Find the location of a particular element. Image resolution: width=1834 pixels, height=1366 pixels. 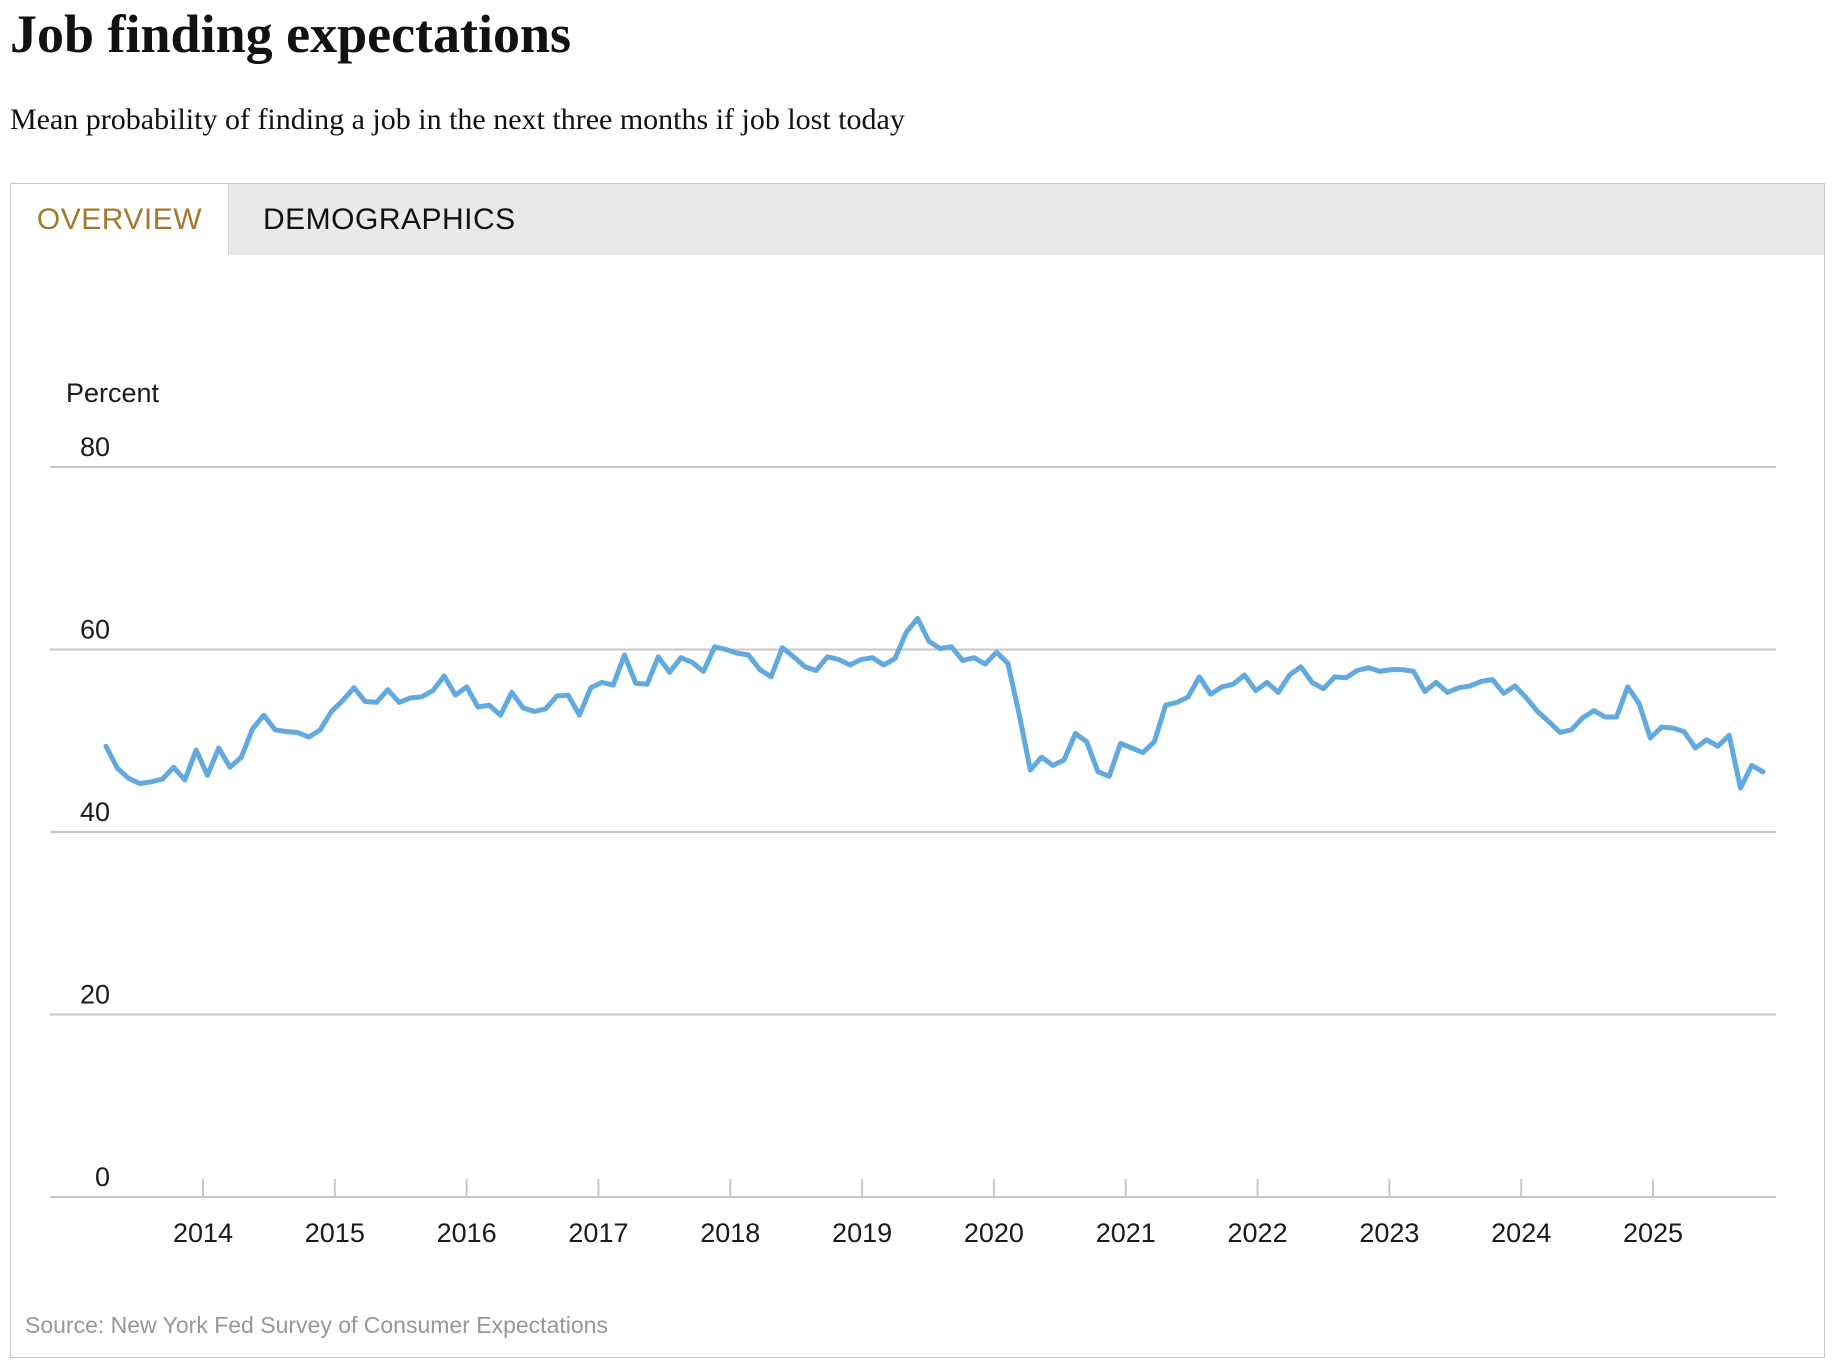

tab-strip: OVERVIEW DEMOGRAPHICS is located at coordinates (917, 219).